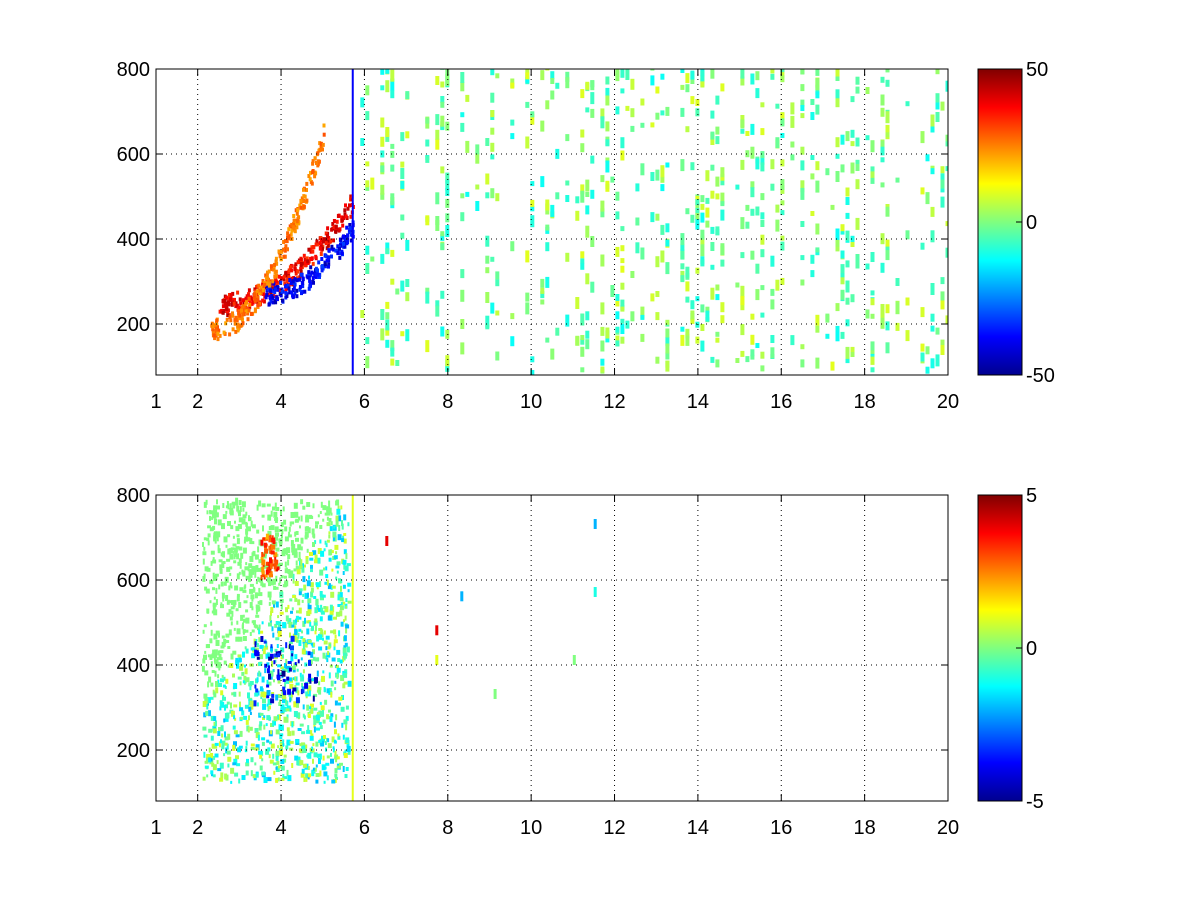 This screenshot has width=1200, height=900. Describe the element at coordinates (1010, 649) in the screenshot. I see `colorbar: 50-5` at that location.